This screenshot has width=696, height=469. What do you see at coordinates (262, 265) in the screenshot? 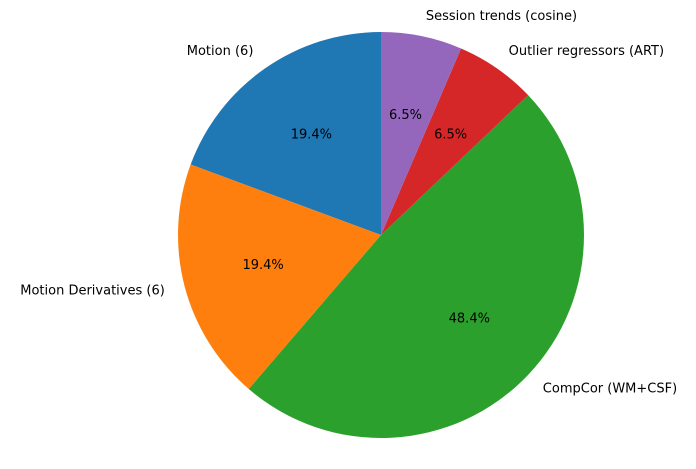
I see `pie-pct-label-1: 19.4%` at bounding box center [262, 265].